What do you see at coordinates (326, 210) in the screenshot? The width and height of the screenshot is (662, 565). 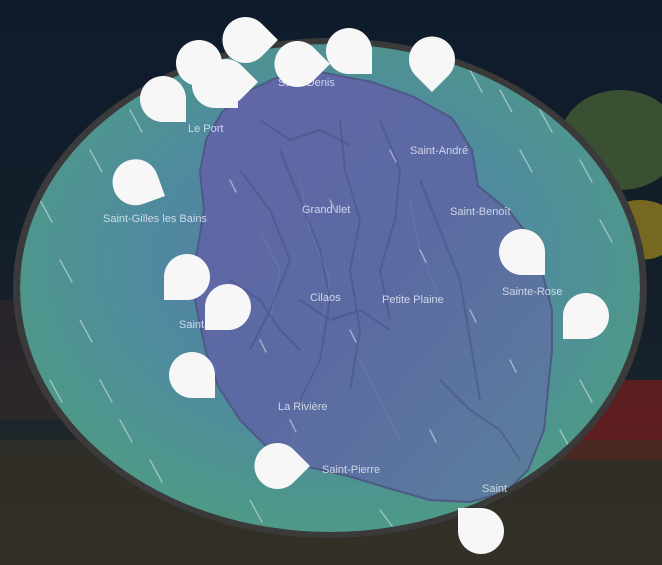 I see `label-grand-ilet: Grand Ilet` at bounding box center [326, 210].